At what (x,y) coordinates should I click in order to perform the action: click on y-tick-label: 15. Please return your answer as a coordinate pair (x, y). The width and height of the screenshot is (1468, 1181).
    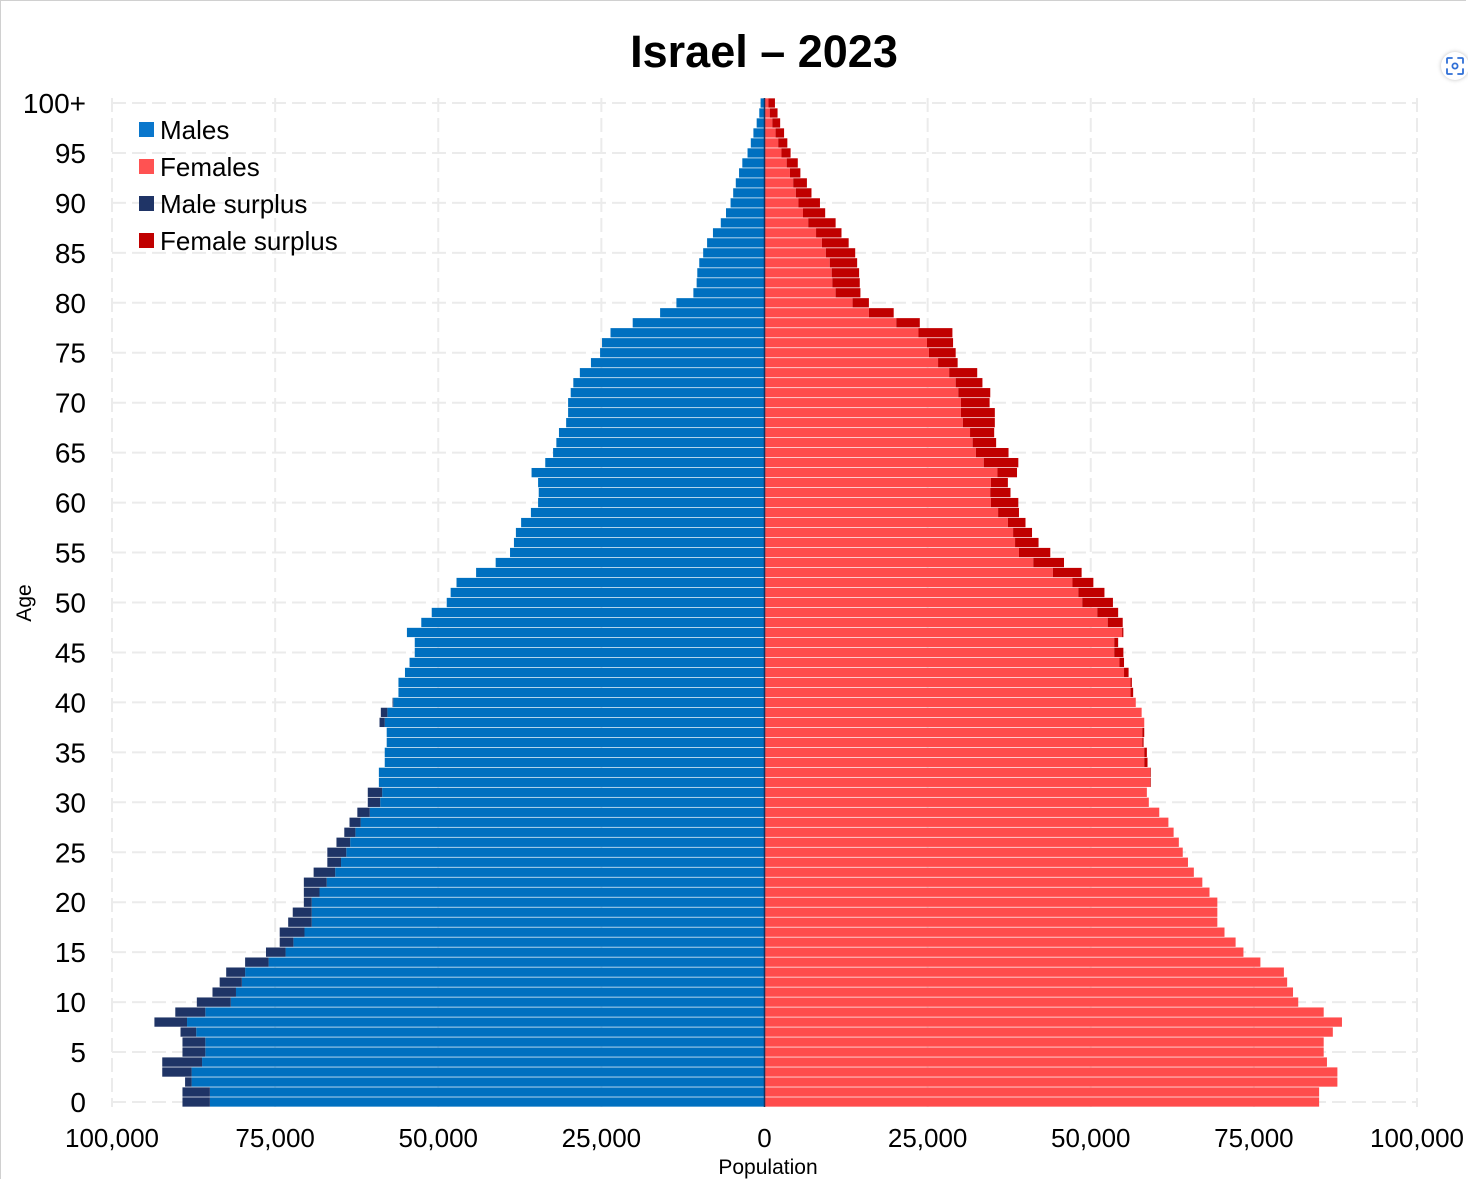
    Looking at the image, I should click on (70, 952).